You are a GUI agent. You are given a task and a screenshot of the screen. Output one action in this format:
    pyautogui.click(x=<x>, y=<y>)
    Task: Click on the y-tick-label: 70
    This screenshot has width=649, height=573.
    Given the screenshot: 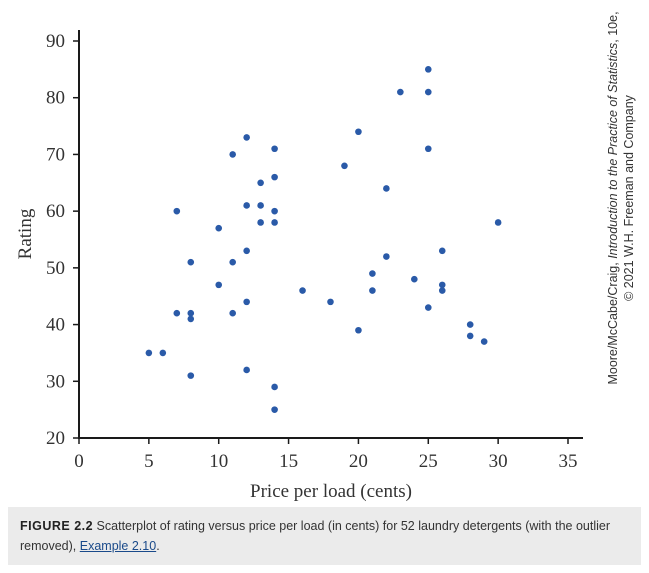 What is the action you would take?
    pyautogui.click(x=55, y=154)
    